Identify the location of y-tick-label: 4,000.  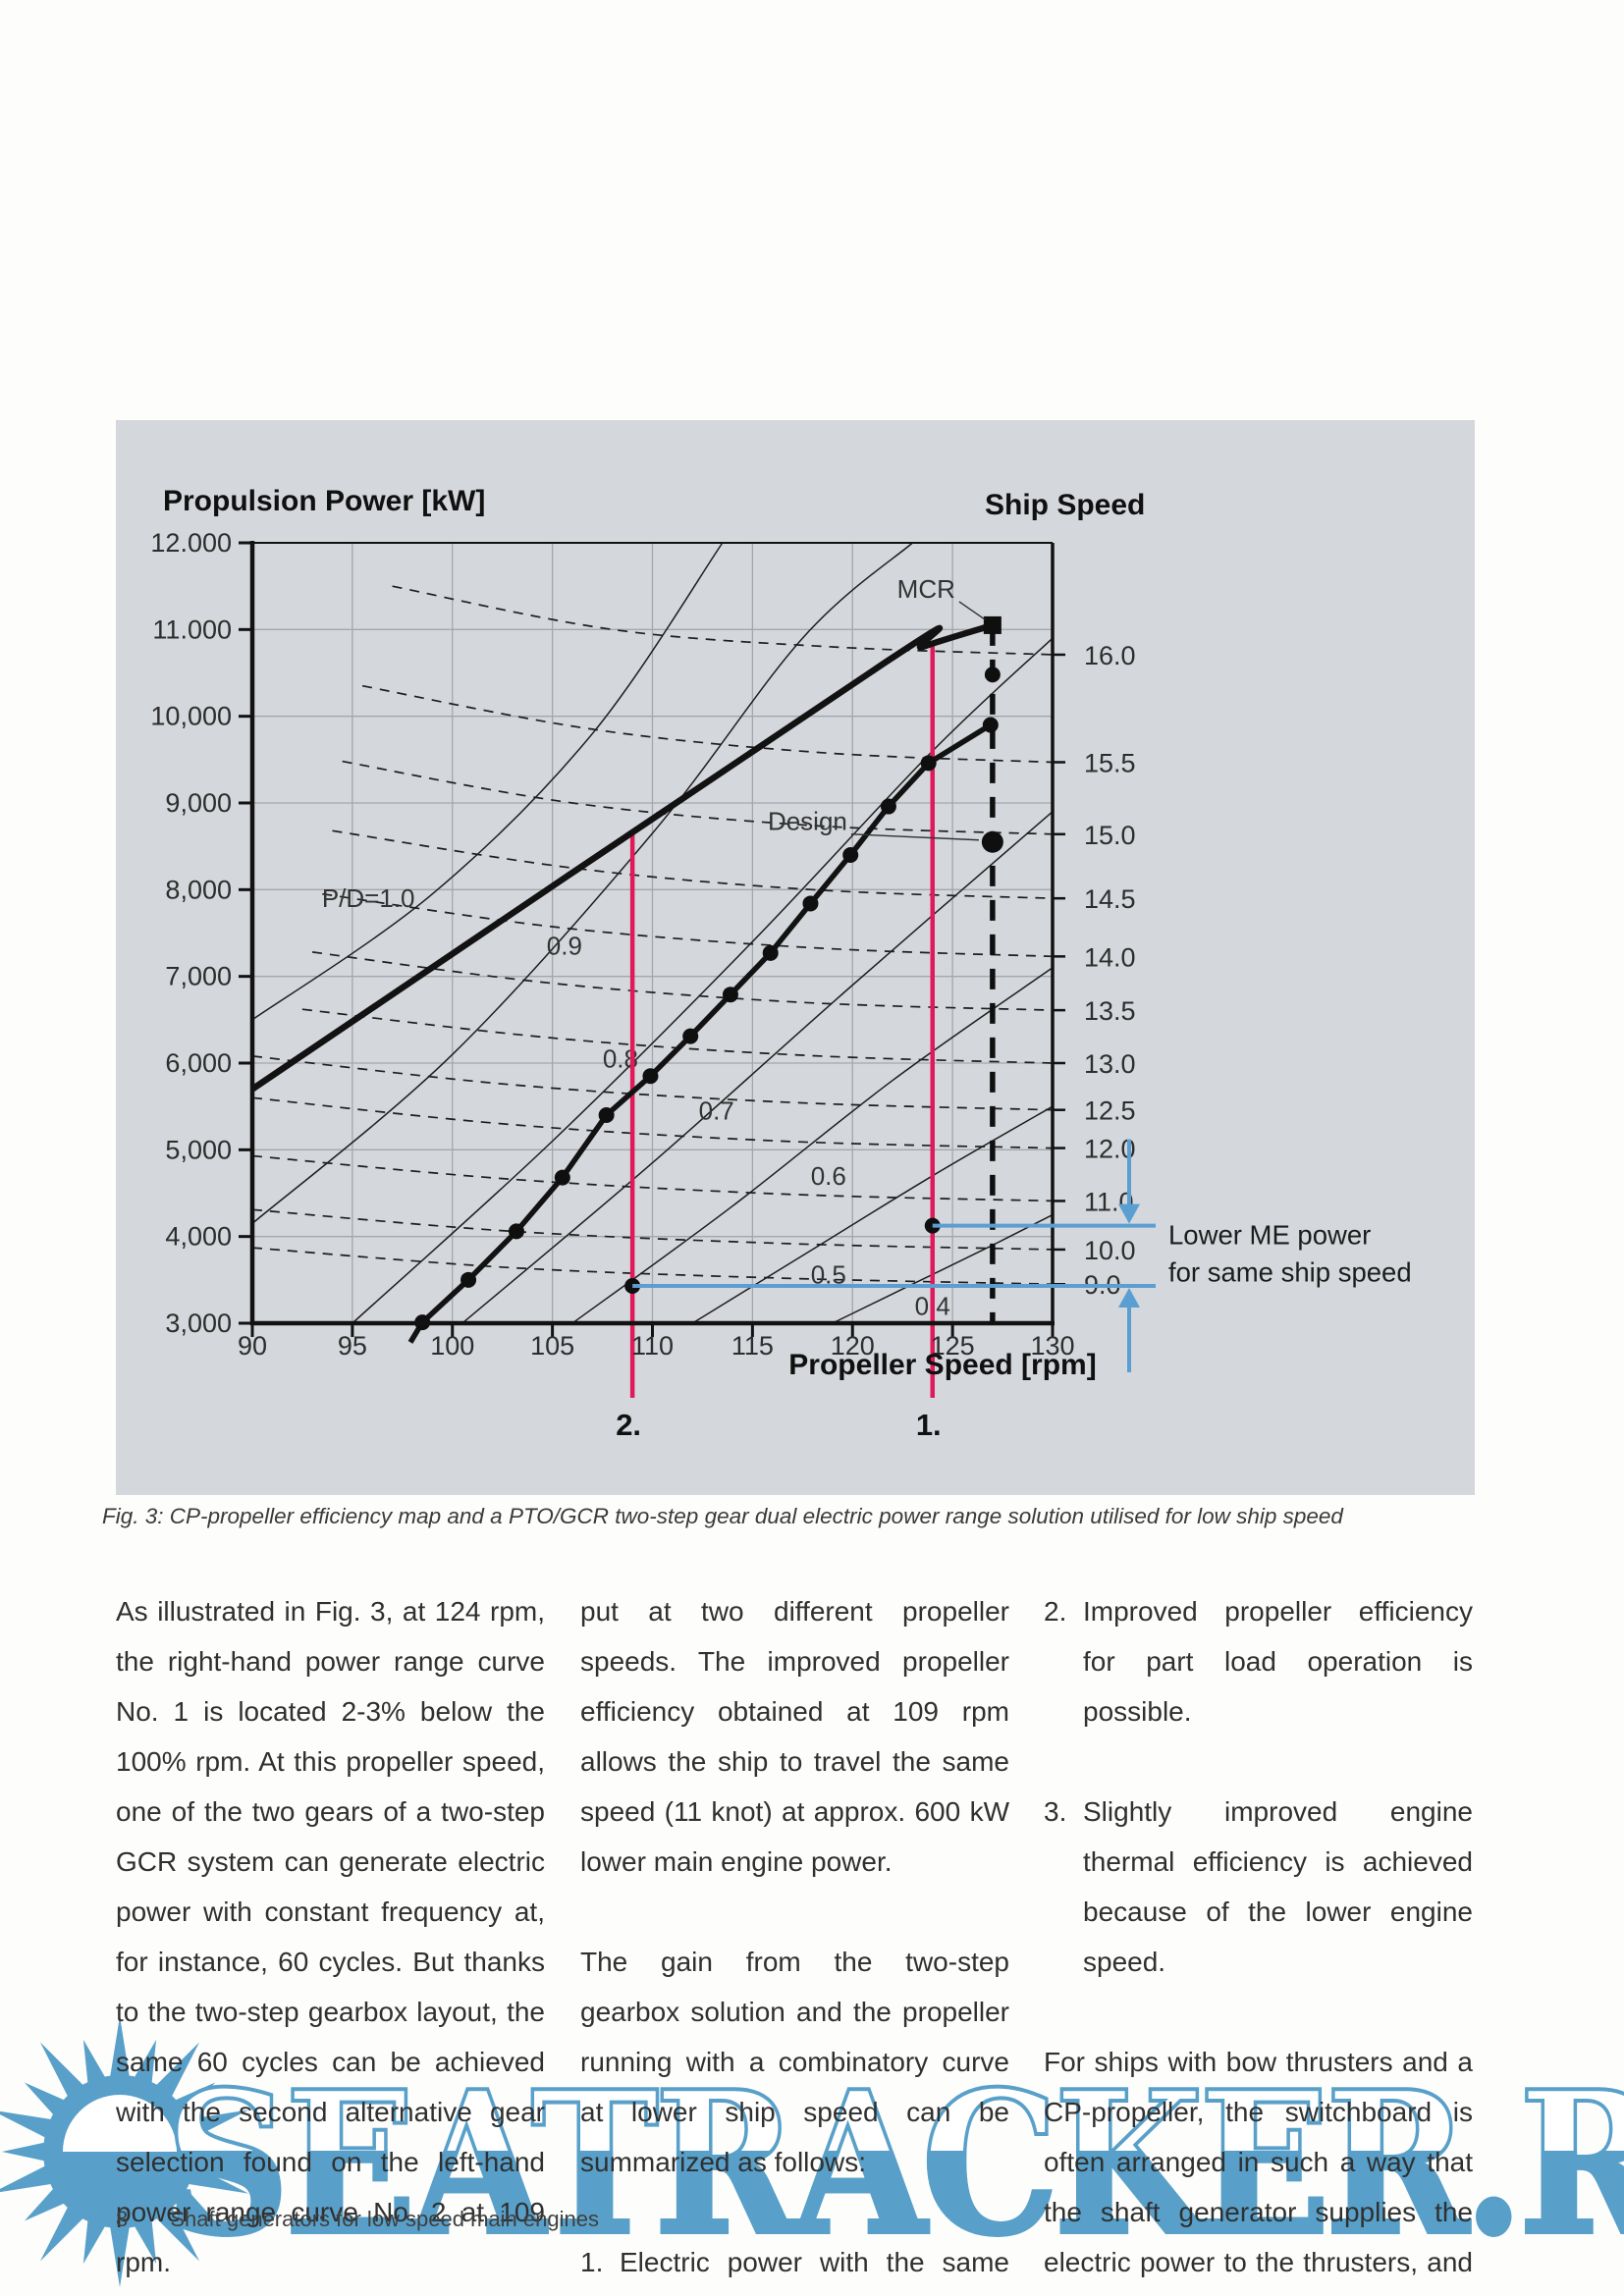
(198, 1237).